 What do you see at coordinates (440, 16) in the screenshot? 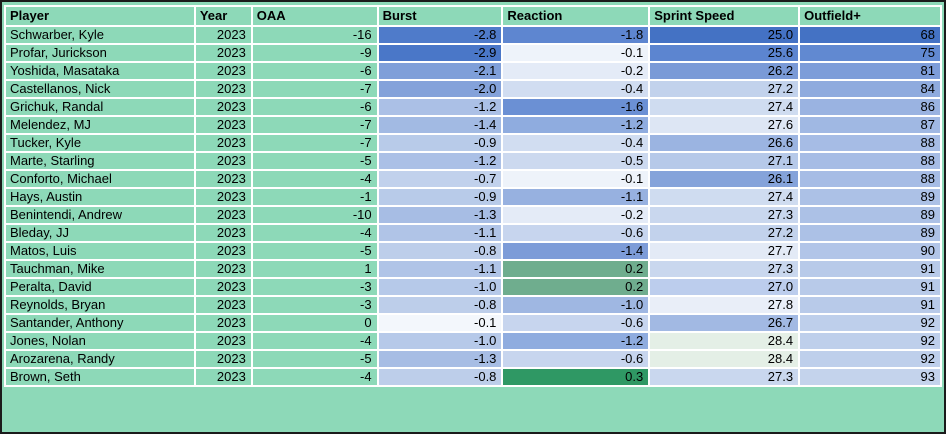
I see `column-header-burst: Burst` at bounding box center [440, 16].